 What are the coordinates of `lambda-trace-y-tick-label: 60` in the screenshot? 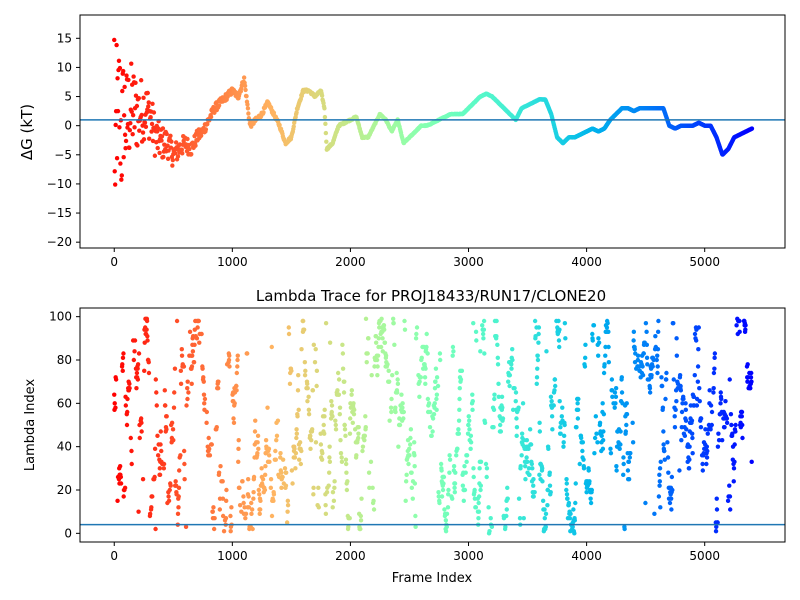 It's located at (64, 403).